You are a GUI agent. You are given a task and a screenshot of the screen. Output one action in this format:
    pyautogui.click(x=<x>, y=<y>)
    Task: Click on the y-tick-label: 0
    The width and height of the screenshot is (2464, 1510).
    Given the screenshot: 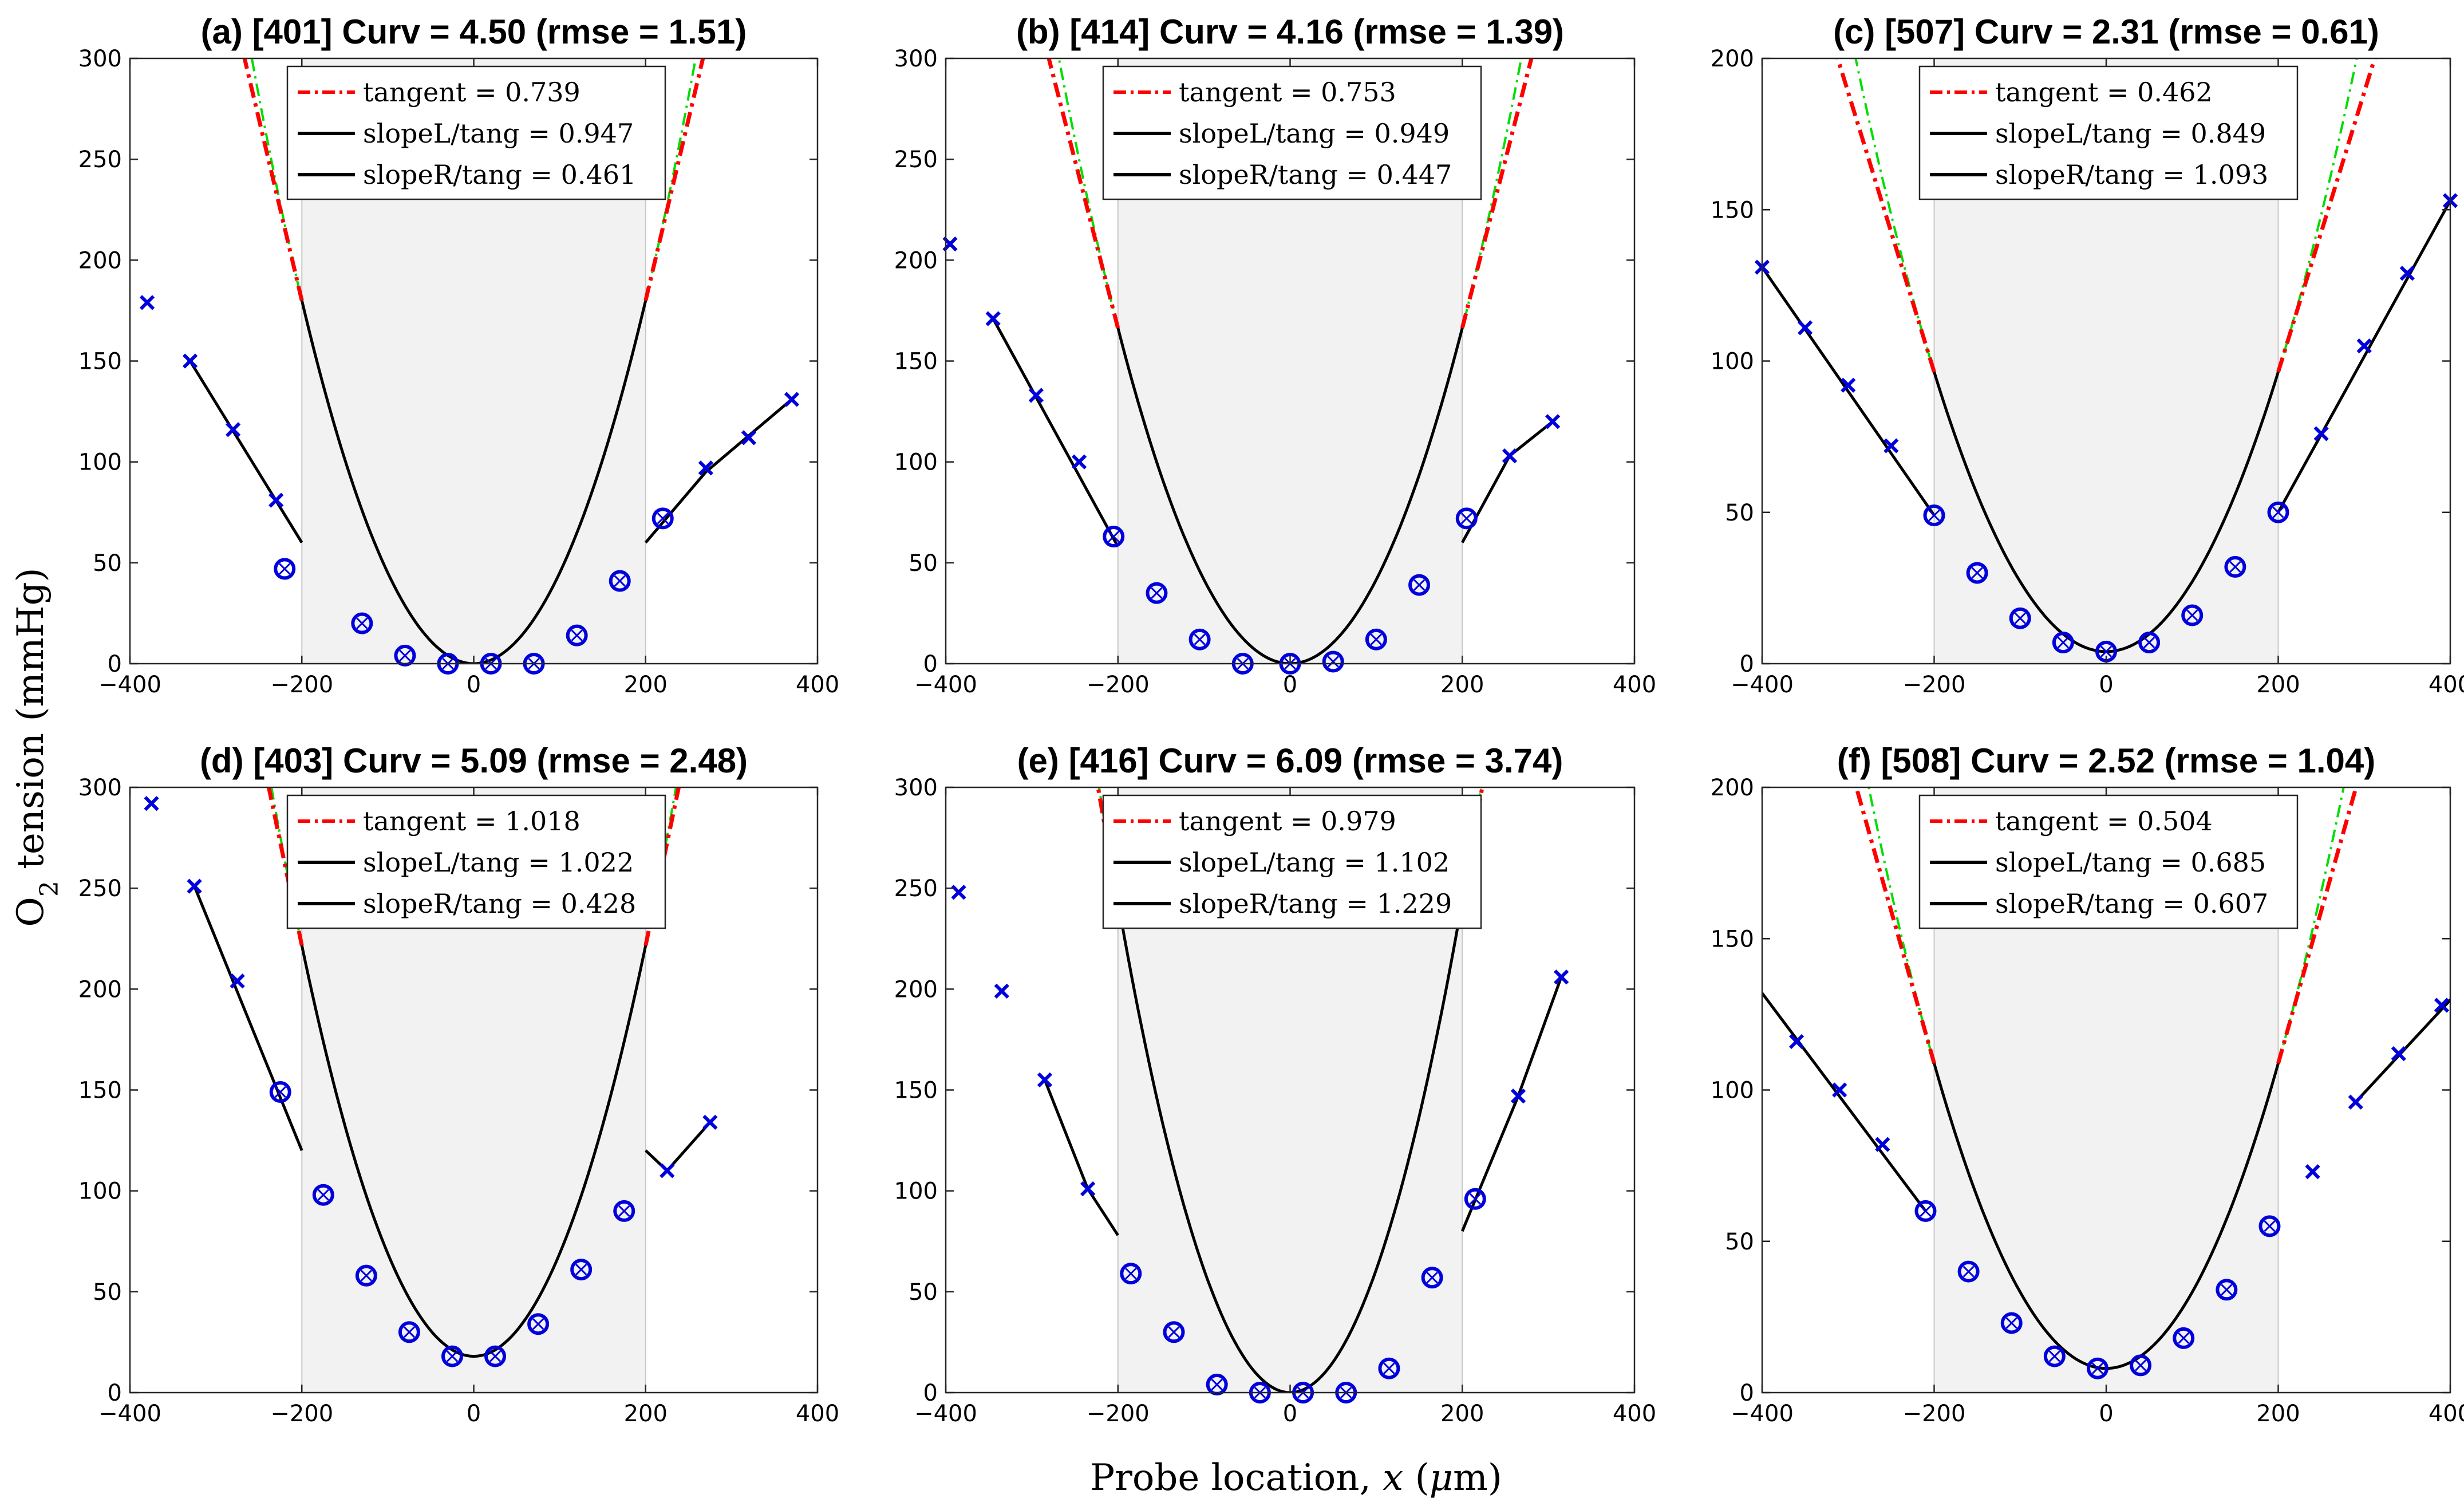 What is the action you would take?
    pyautogui.click(x=1747, y=664)
    